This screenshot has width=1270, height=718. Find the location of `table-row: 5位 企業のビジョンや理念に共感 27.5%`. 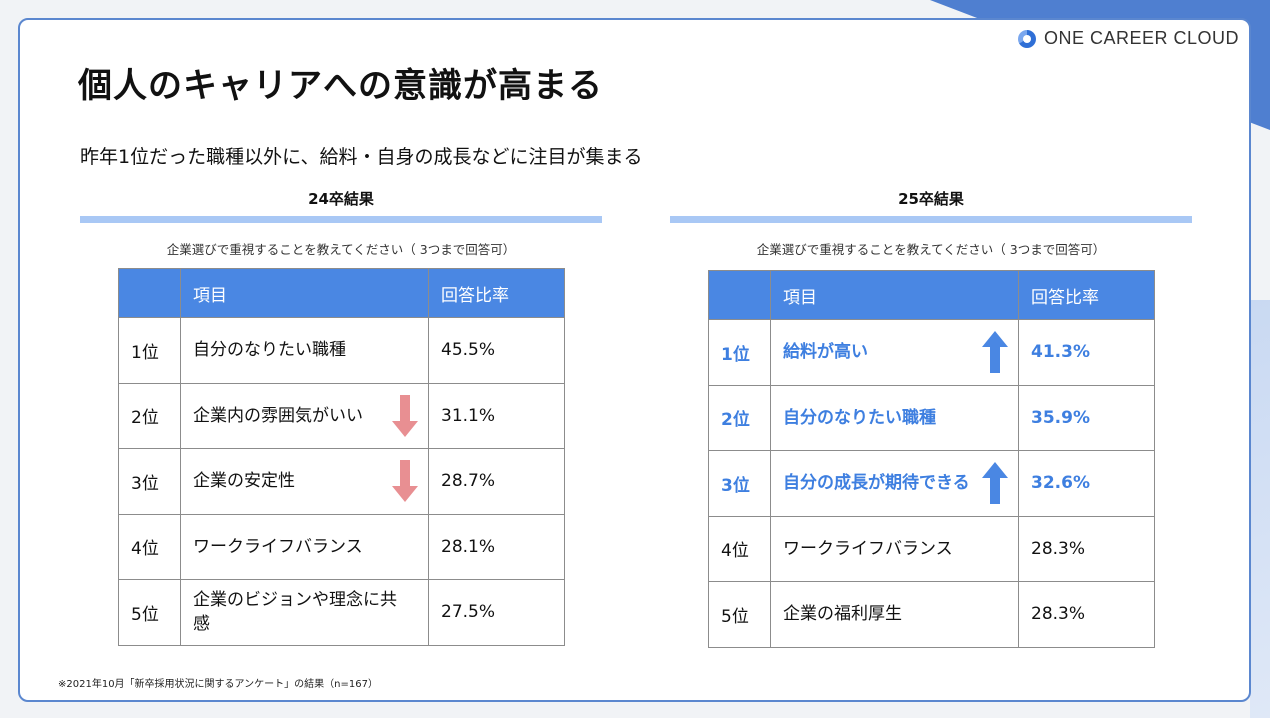

table-row: 5位 企業のビジョンや理念に共感 27.5% is located at coordinates (341, 612).